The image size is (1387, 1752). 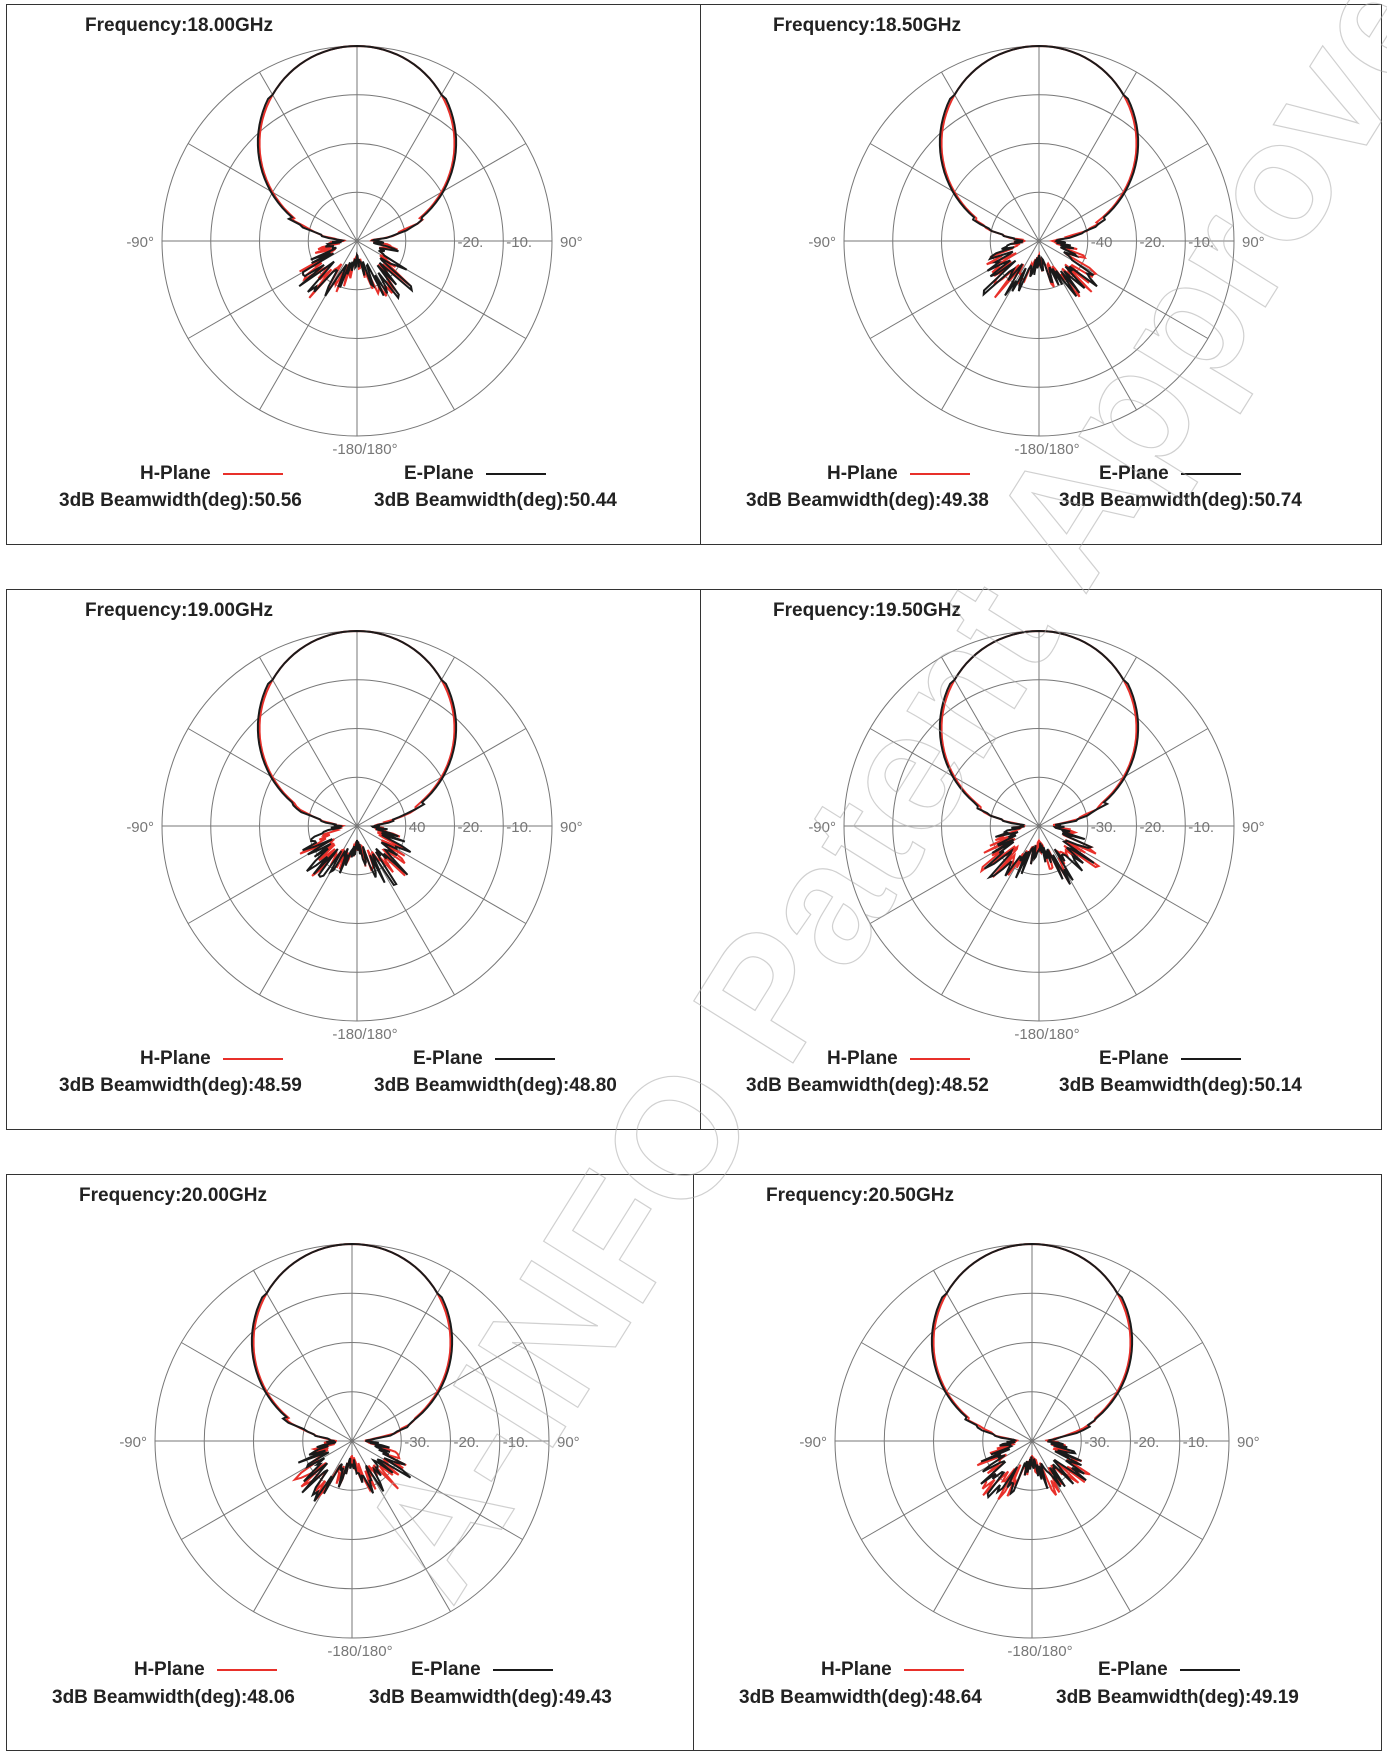 I want to click on e-beamwidth: 3dB Beamwidth(deg):49.19, so click(x=1177, y=1697).